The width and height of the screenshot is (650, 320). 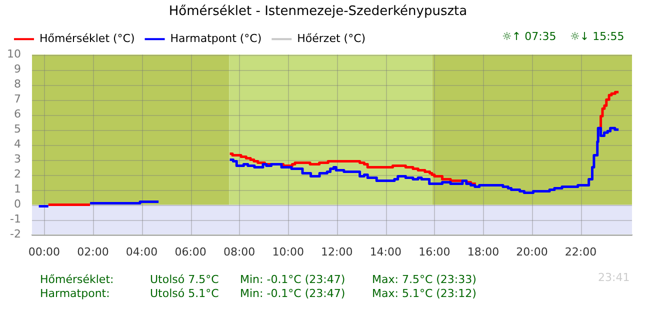 What do you see at coordinates (239, 251) in the screenshot?
I see `x-tick-label: 08:00` at bounding box center [239, 251].